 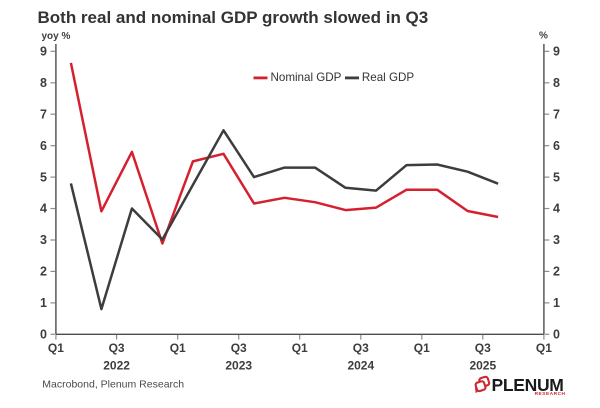 I want to click on svg-text: Macrobond, Plenum Research, so click(x=113, y=385).